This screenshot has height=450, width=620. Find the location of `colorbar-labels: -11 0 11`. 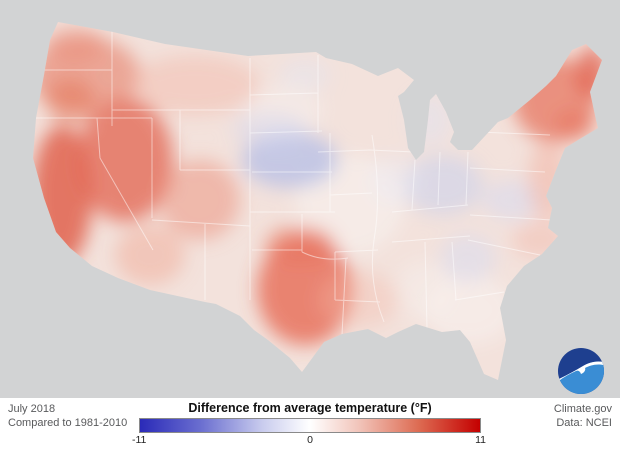

colorbar-labels: -11 0 11 is located at coordinates (309, 440).